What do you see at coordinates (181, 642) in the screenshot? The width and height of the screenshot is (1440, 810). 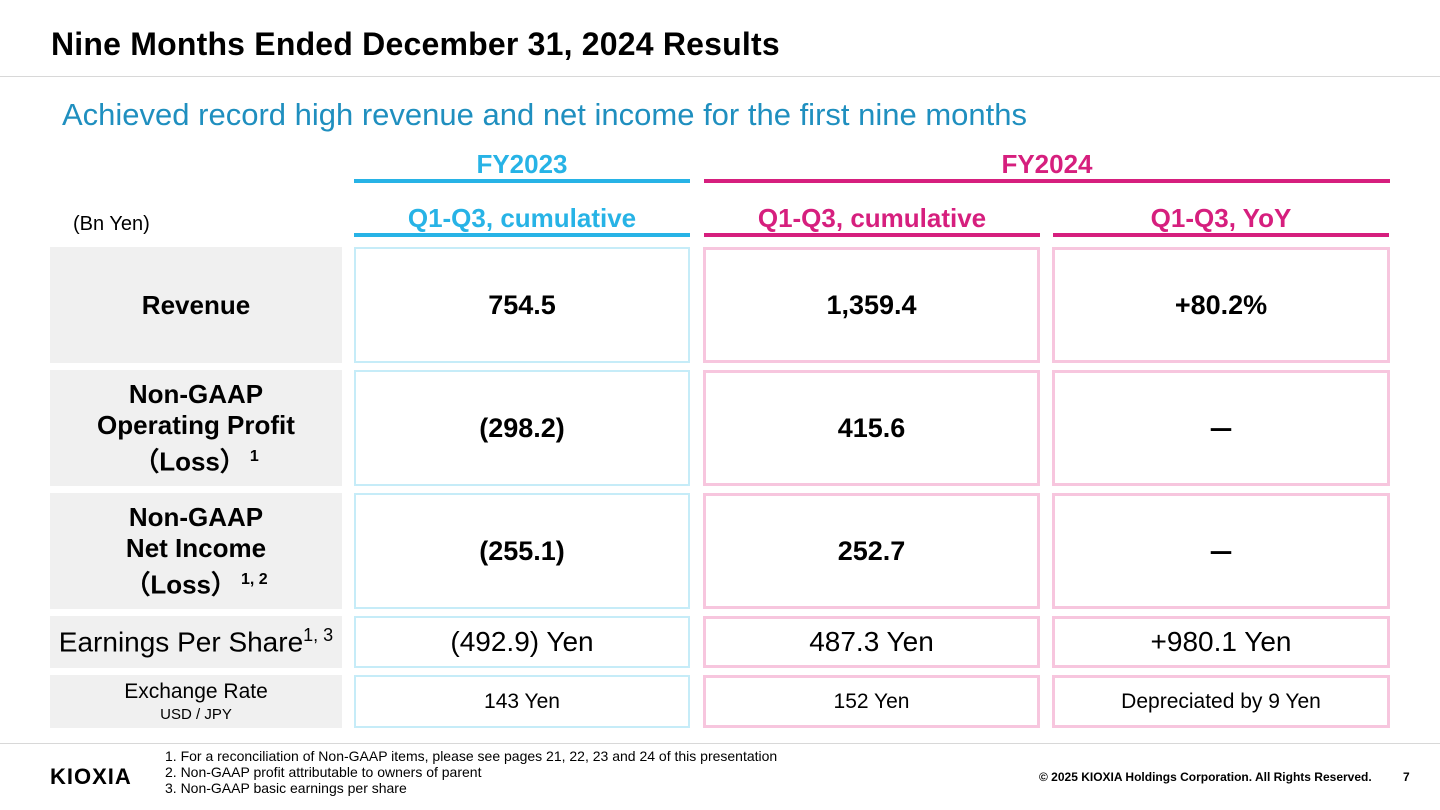 I see `row-label-text: Earnings Per Share` at bounding box center [181, 642].